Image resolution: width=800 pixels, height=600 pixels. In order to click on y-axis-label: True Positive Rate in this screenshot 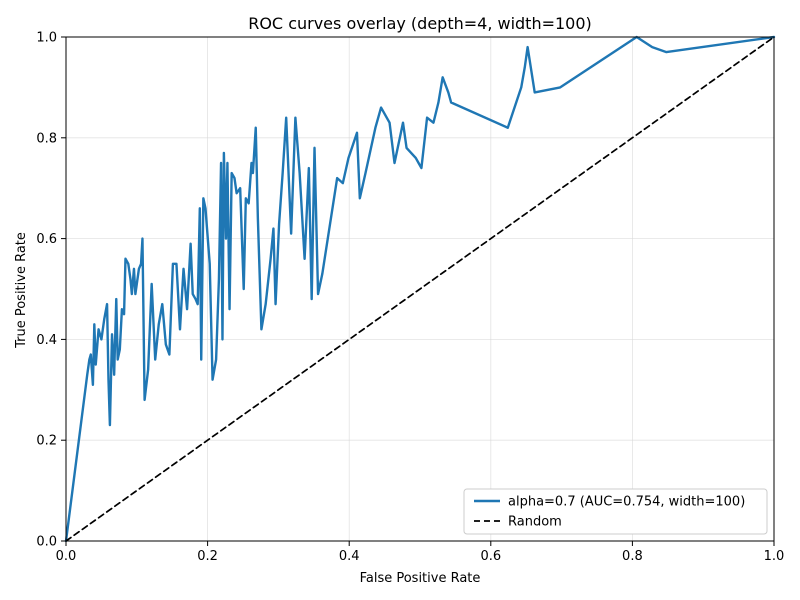, I will do `click(21, 290)`.